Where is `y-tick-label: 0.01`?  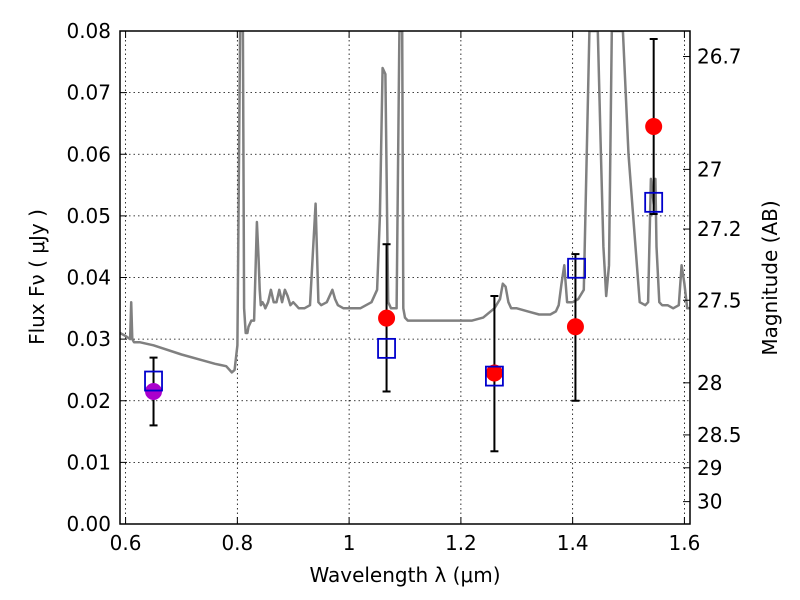
y-tick-label: 0.01 is located at coordinates (88, 462).